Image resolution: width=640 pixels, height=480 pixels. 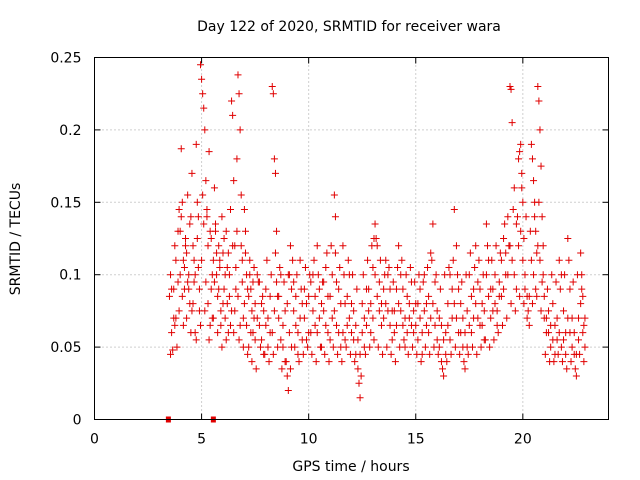 I want to click on x-tick-label: 15, so click(x=416, y=440).